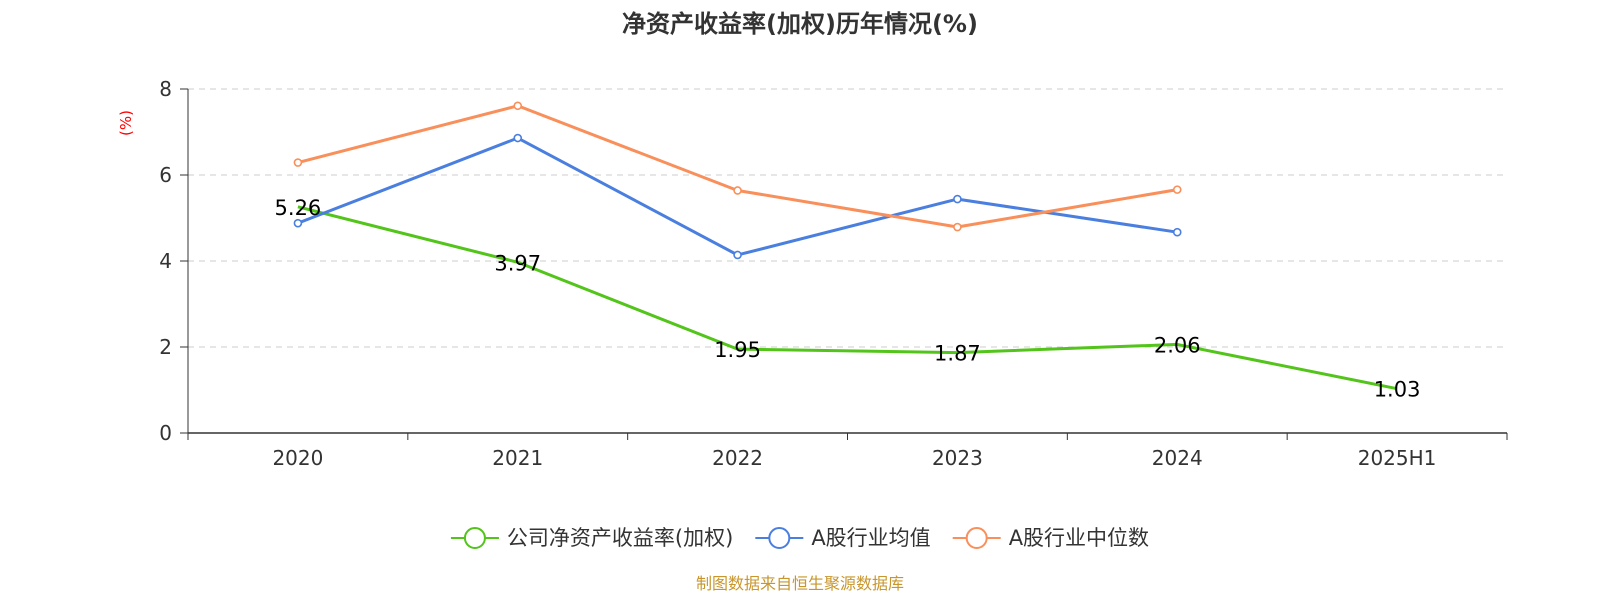 This screenshot has height=600, width=1600. Describe the element at coordinates (957, 458) in the screenshot. I see `x-tick-label-3: 2023` at that location.